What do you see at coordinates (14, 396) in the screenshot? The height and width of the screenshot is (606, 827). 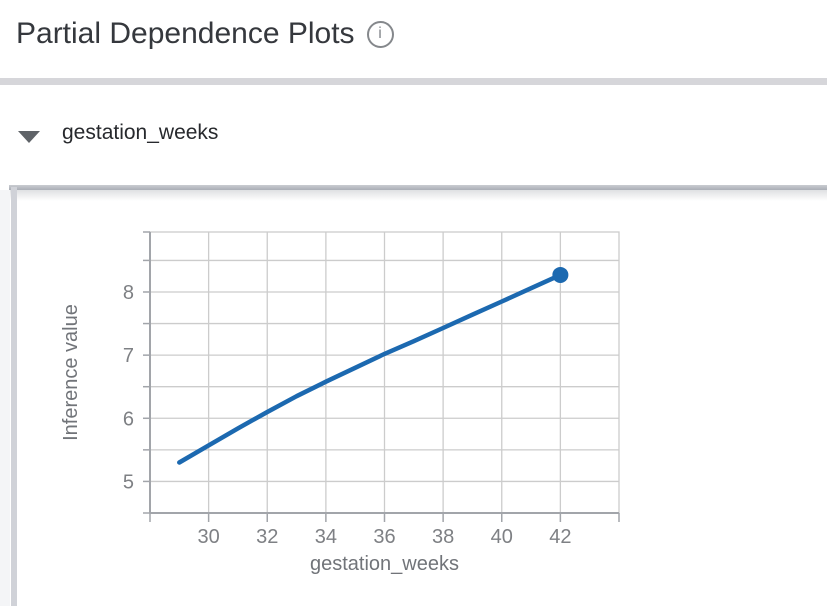 I see `scrollbar-thumb` at bounding box center [14, 396].